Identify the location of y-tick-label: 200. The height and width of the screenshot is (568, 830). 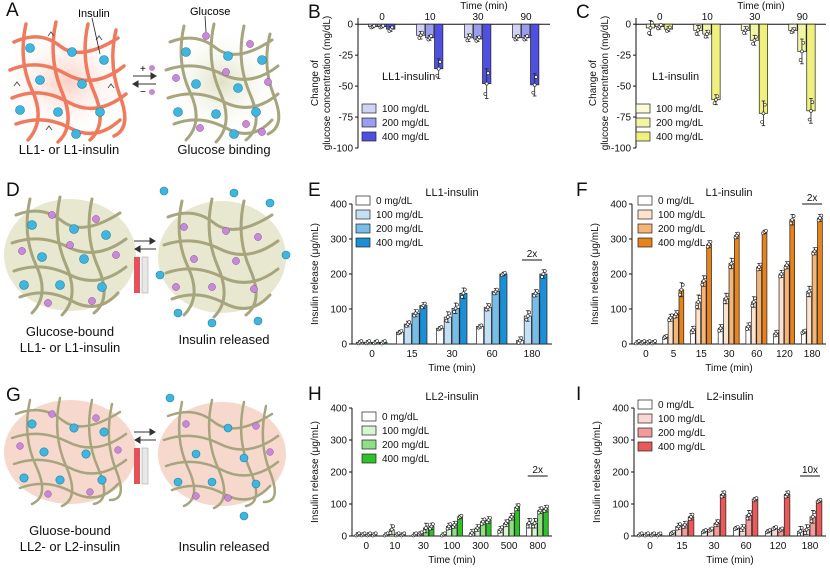
(338, 473).